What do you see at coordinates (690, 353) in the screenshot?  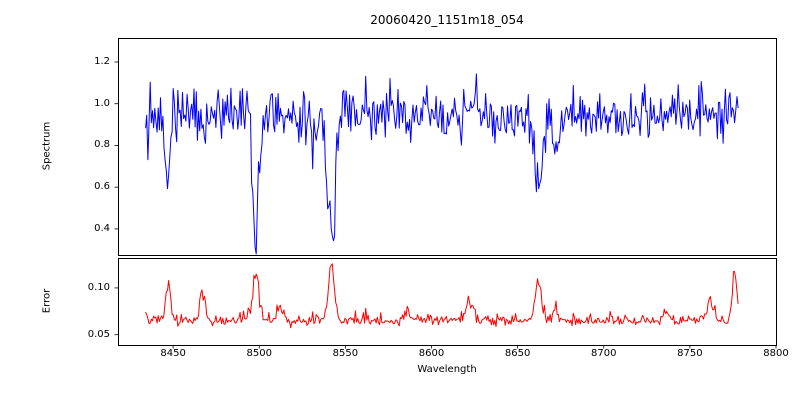 I see `x-tick-label: 8750` at bounding box center [690, 353].